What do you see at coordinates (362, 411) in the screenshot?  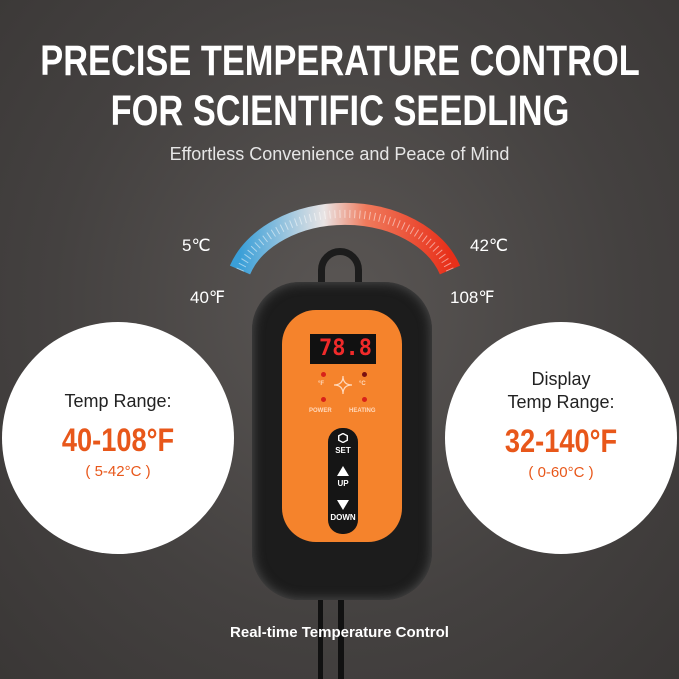 I see `heating-label: HEATING` at bounding box center [362, 411].